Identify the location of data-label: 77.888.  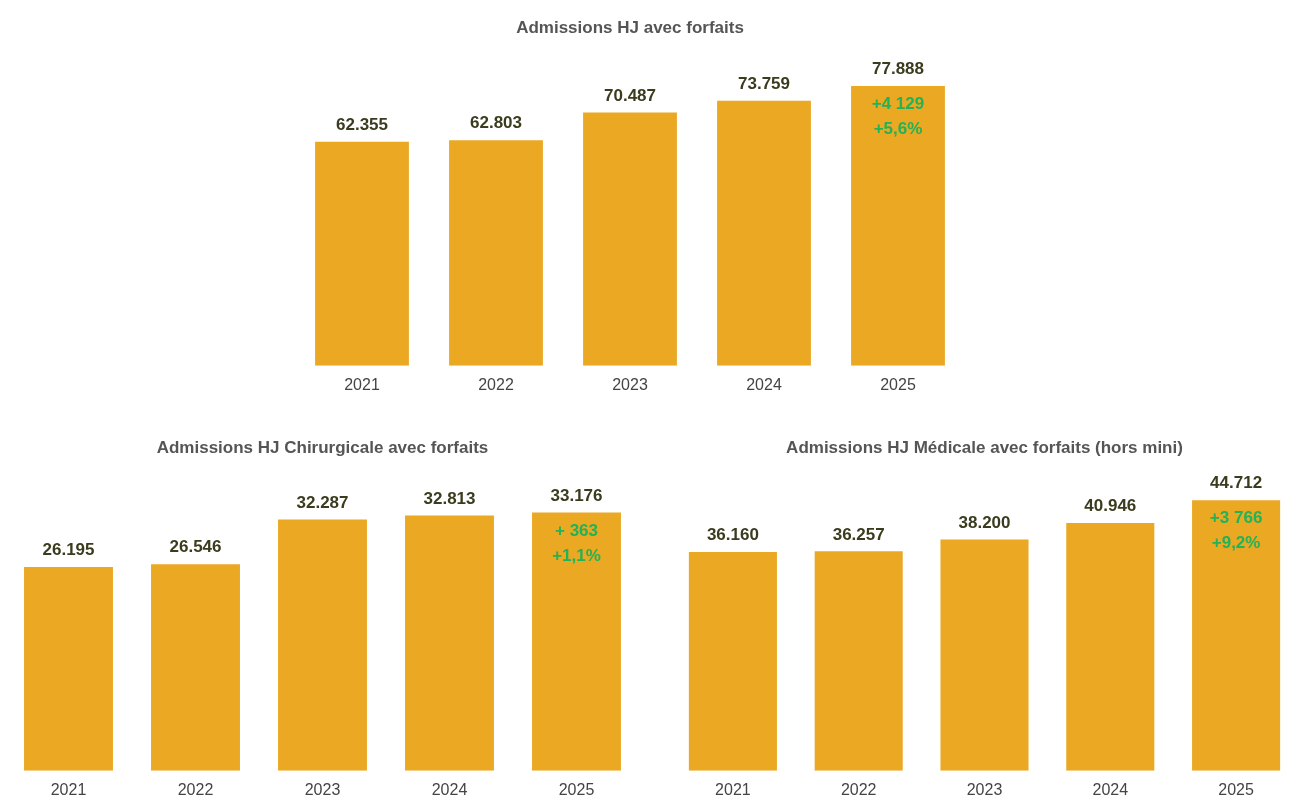
(898, 69).